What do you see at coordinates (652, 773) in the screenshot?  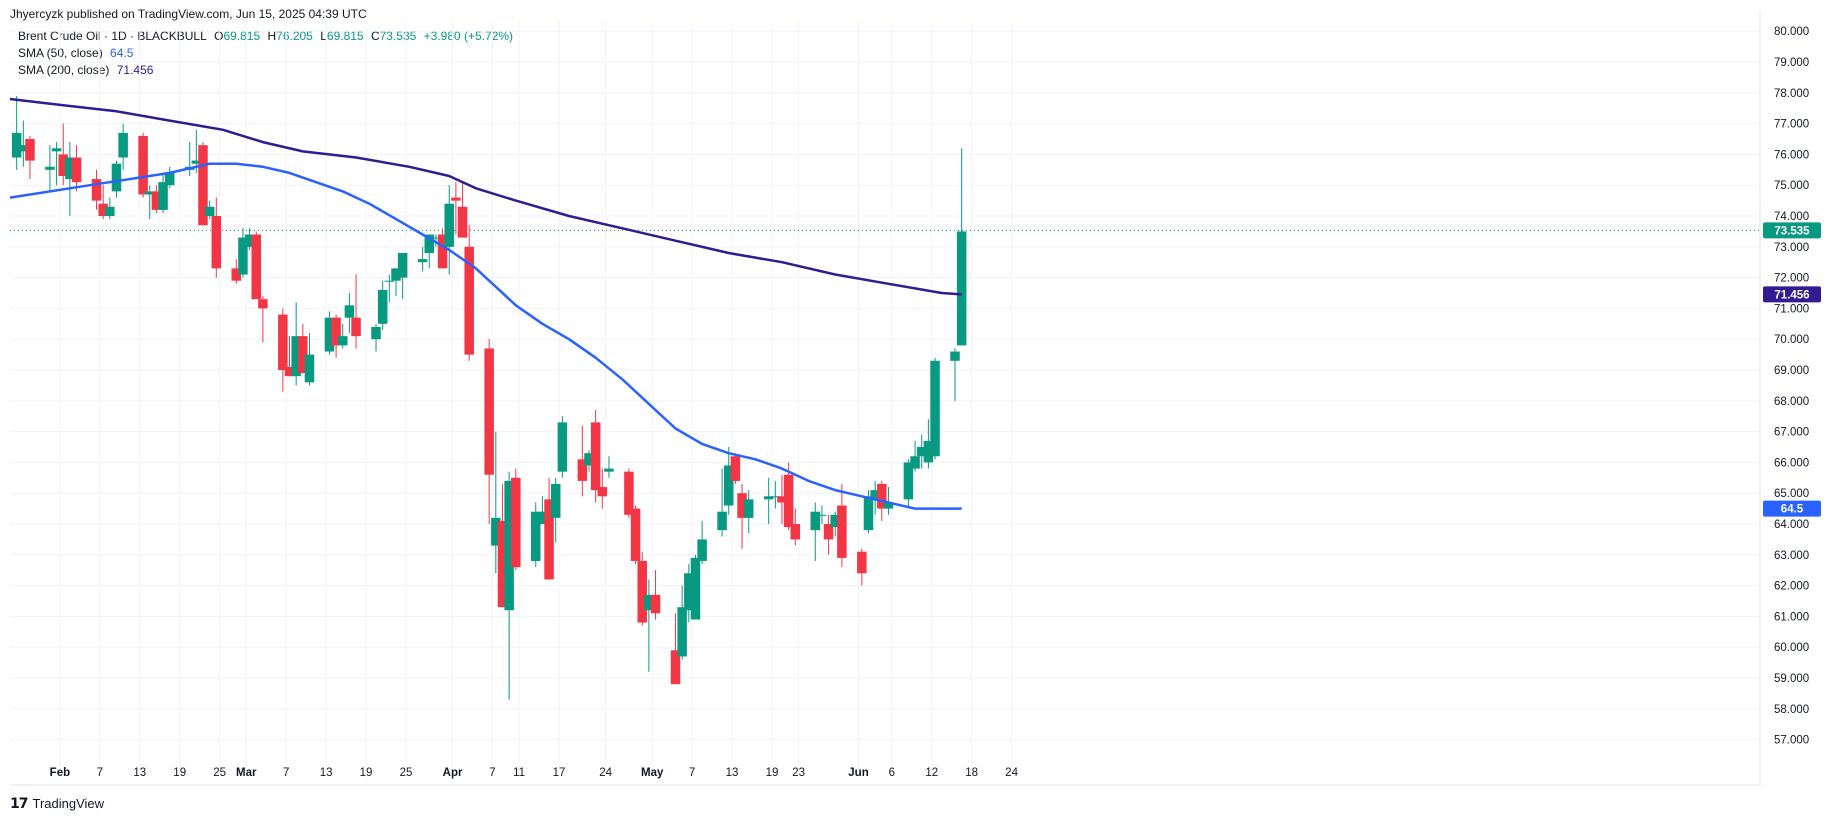 I see `x-tick-label: May` at bounding box center [652, 773].